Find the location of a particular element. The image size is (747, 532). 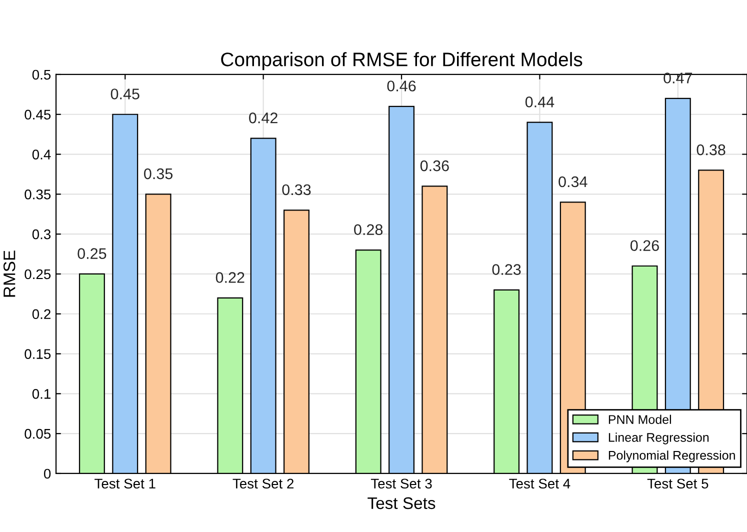

data-label: 0.38 is located at coordinates (711, 150).